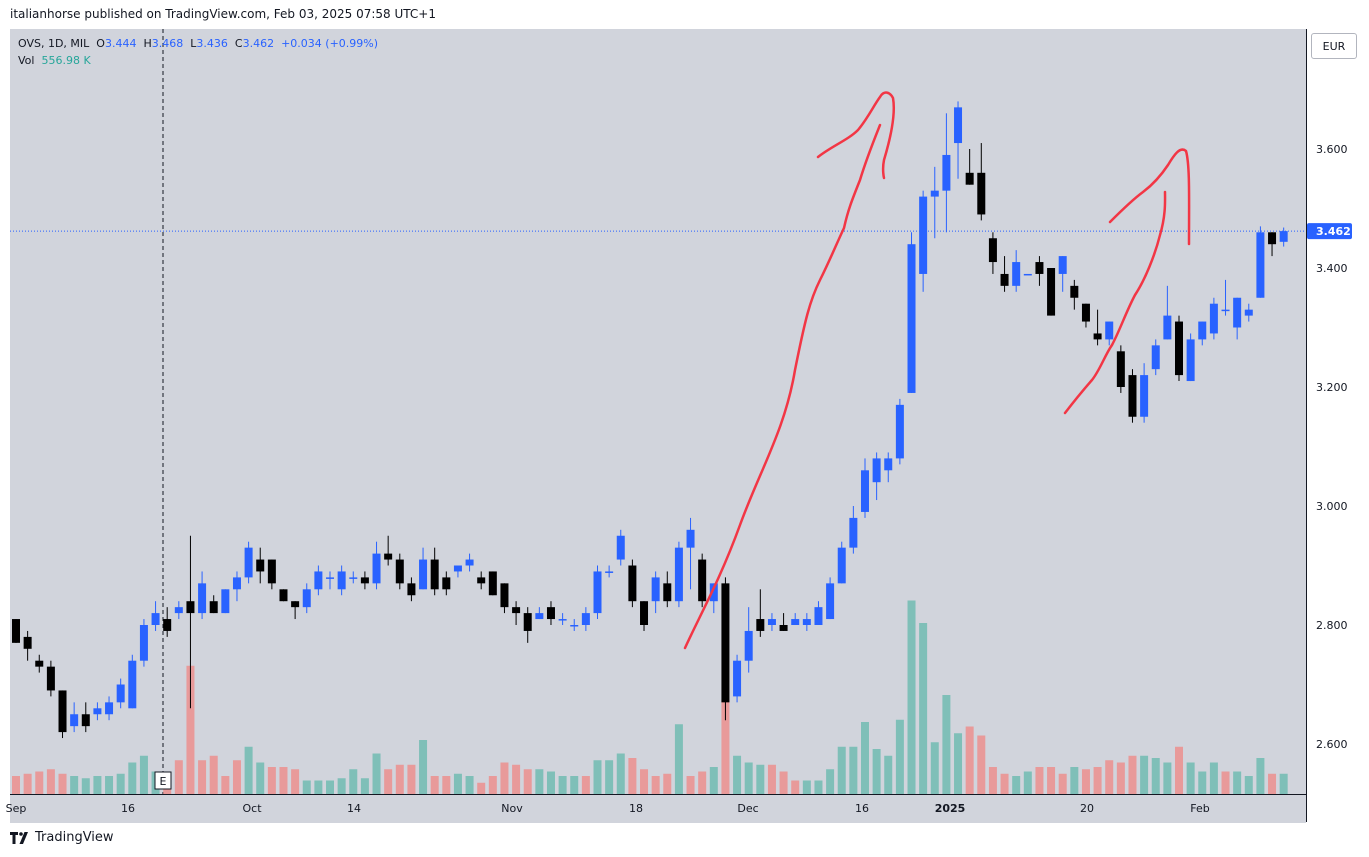  What do you see at coordinates (1337, 425) in the screenshot?
I see `price-axis` at bounding box center [1337, 425].